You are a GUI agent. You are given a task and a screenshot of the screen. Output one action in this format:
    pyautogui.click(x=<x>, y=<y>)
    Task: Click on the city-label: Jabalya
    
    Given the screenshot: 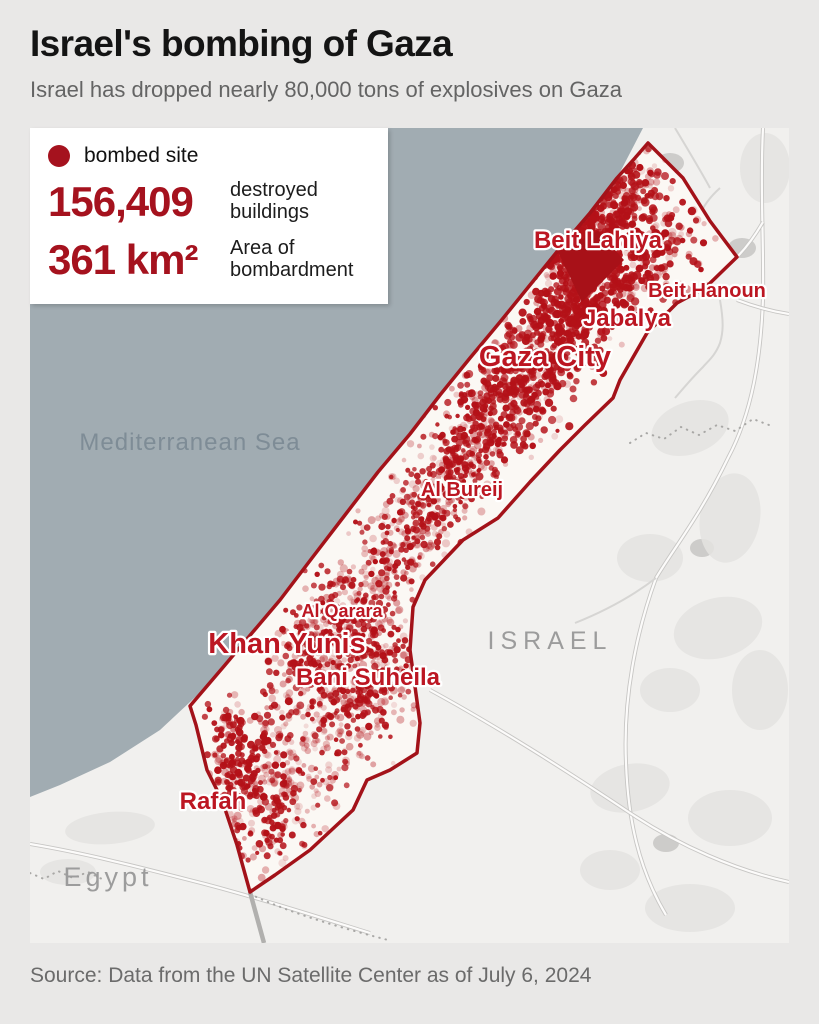 What is the action you would take?
    pyautogui.click(x=627, y=318)
    